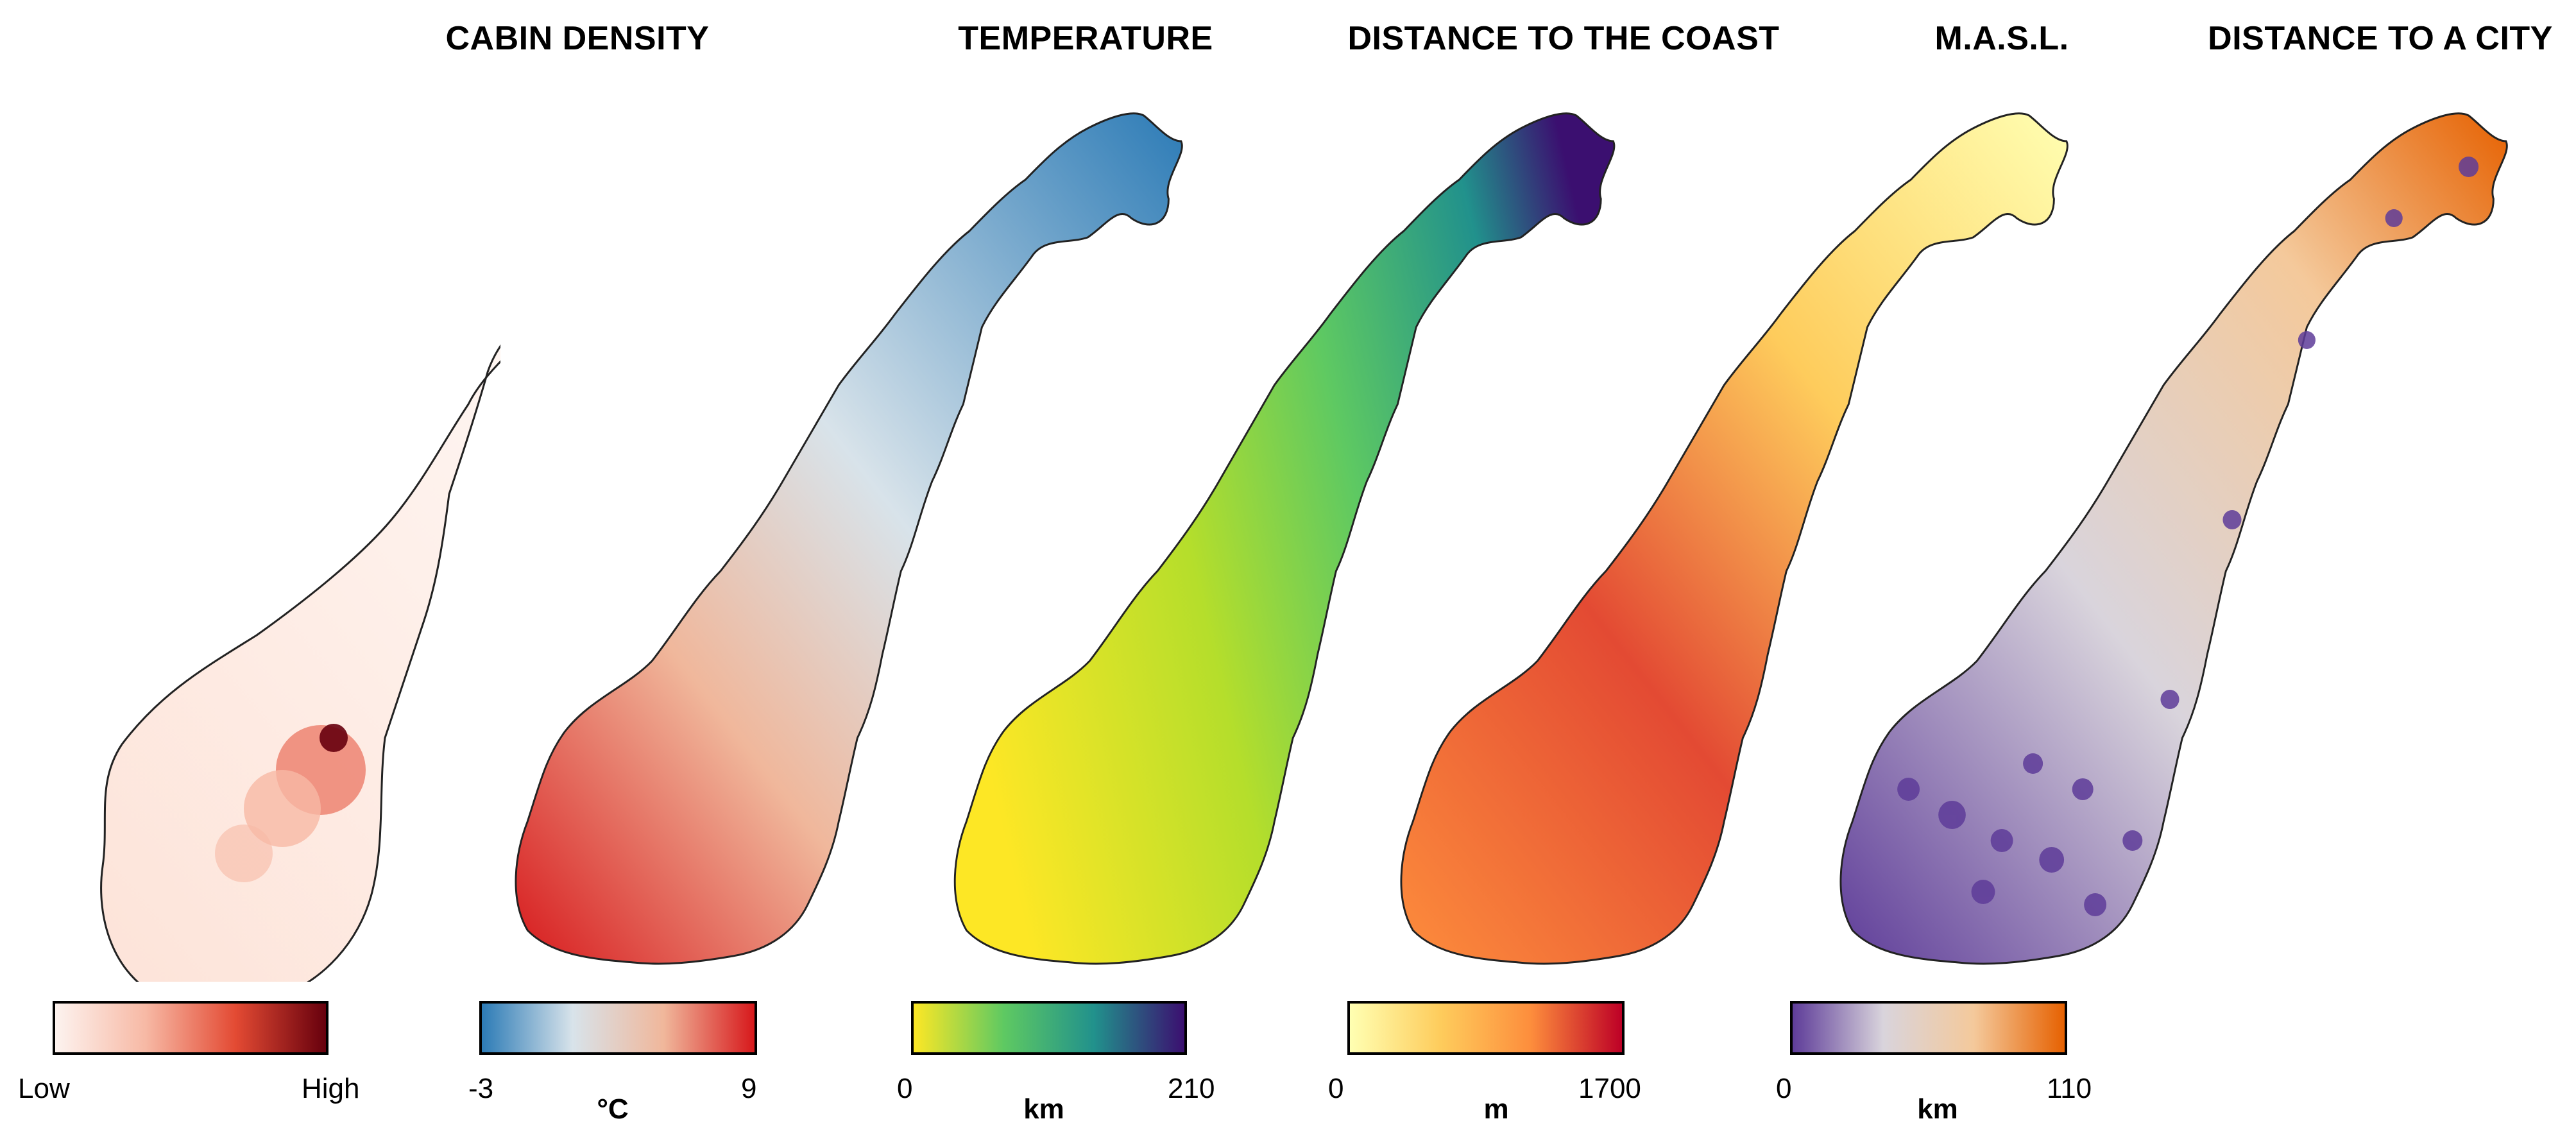 This screenshot has width=2576, height=1137. Describe the element at coordinates (1610, 1088) in the screenshot. I see `colorbar-max-label: 1700` at that location.